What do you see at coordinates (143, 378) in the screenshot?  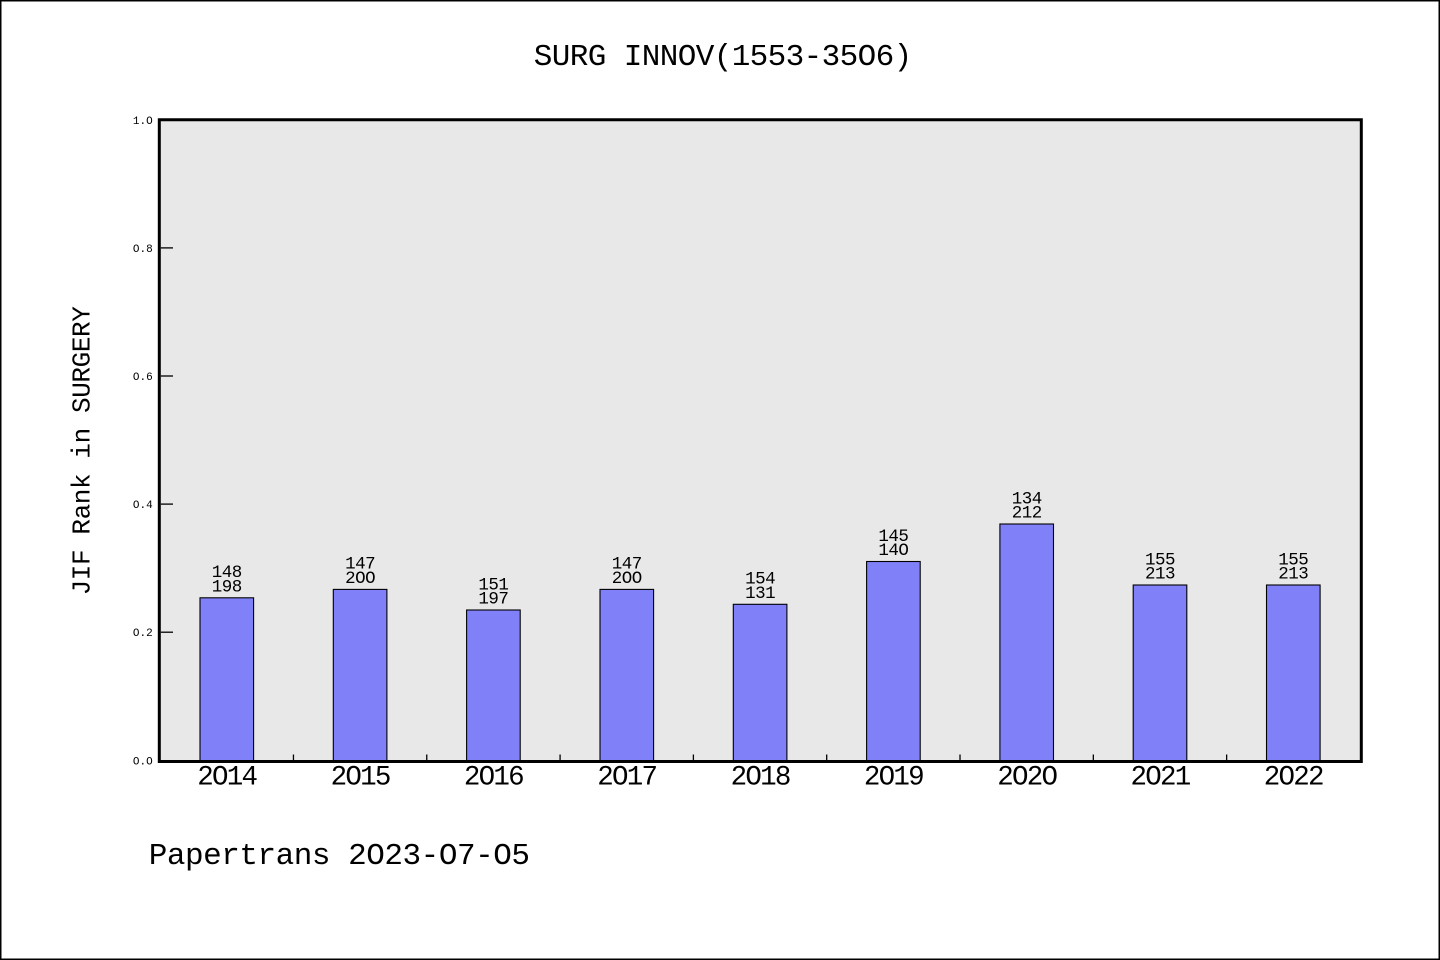 I see `svg-text: O.6` at bounding box center [143, 378].